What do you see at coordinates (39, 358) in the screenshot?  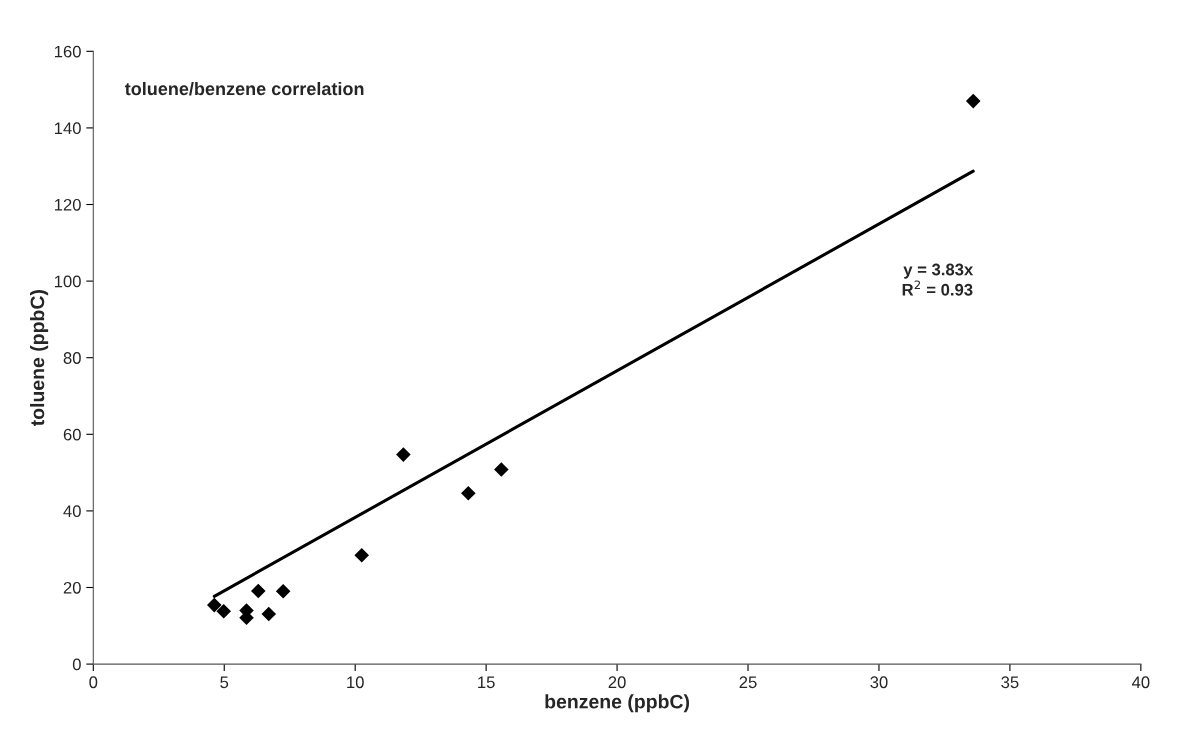 I see `y-axis-title: toluene (ppbC)` at bounding box center [39, 358].